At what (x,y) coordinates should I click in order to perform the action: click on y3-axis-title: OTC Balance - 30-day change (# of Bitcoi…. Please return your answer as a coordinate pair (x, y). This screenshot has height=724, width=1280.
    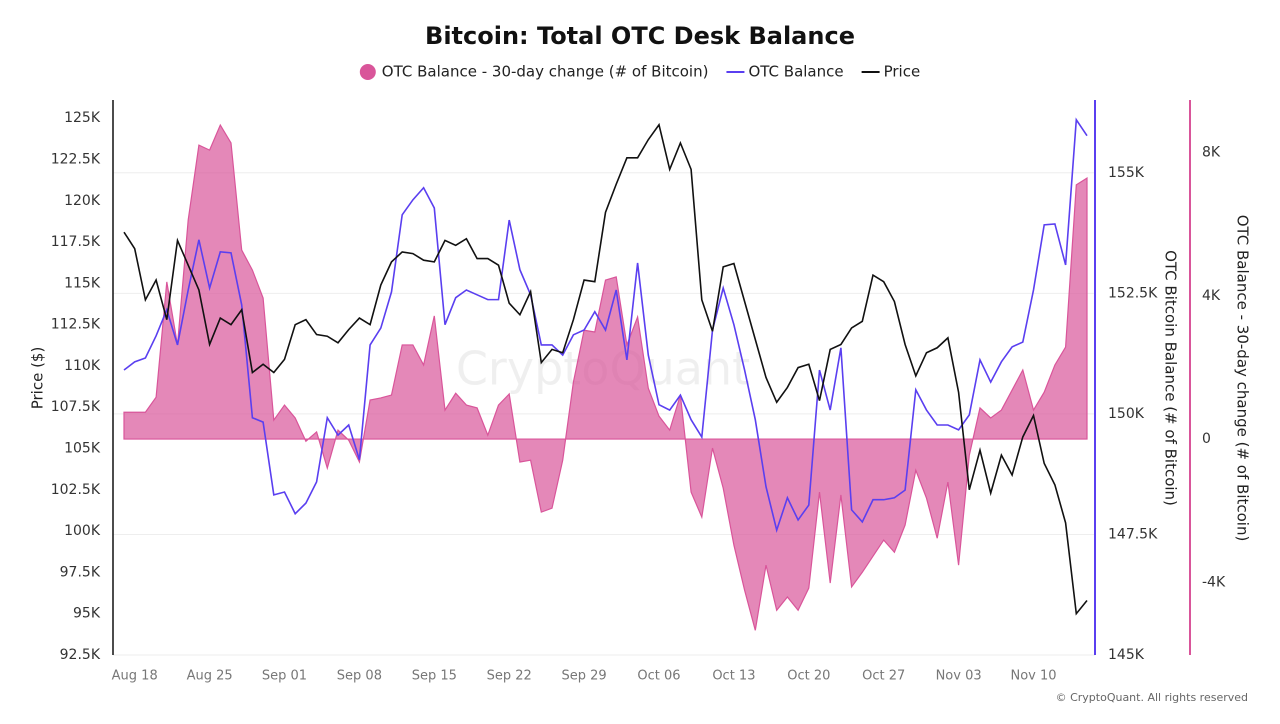
    Looking at the image, I should click on (1243, 378).